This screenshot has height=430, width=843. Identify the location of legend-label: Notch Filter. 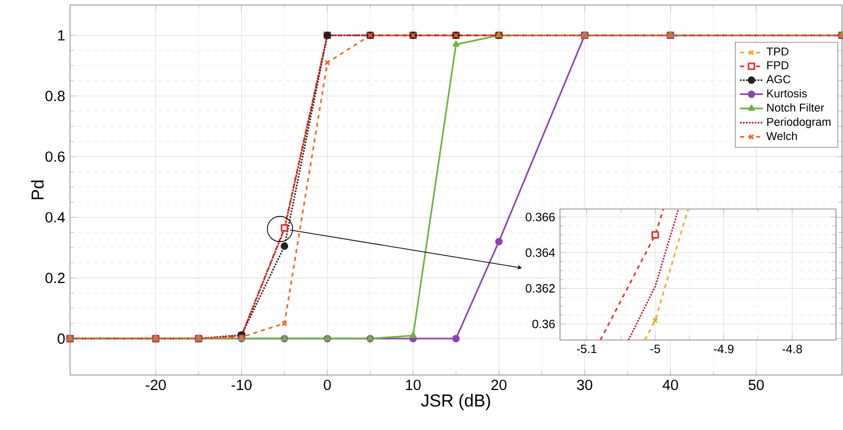
(795, 107).